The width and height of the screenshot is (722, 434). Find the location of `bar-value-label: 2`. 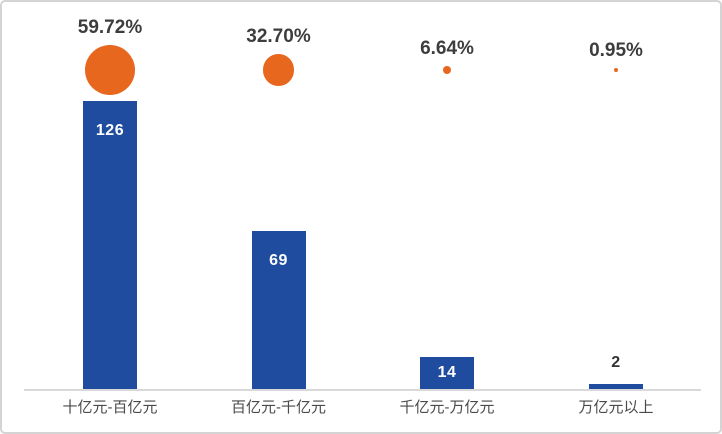

bar-value-label: 2 is located at coordinates (616, 362).